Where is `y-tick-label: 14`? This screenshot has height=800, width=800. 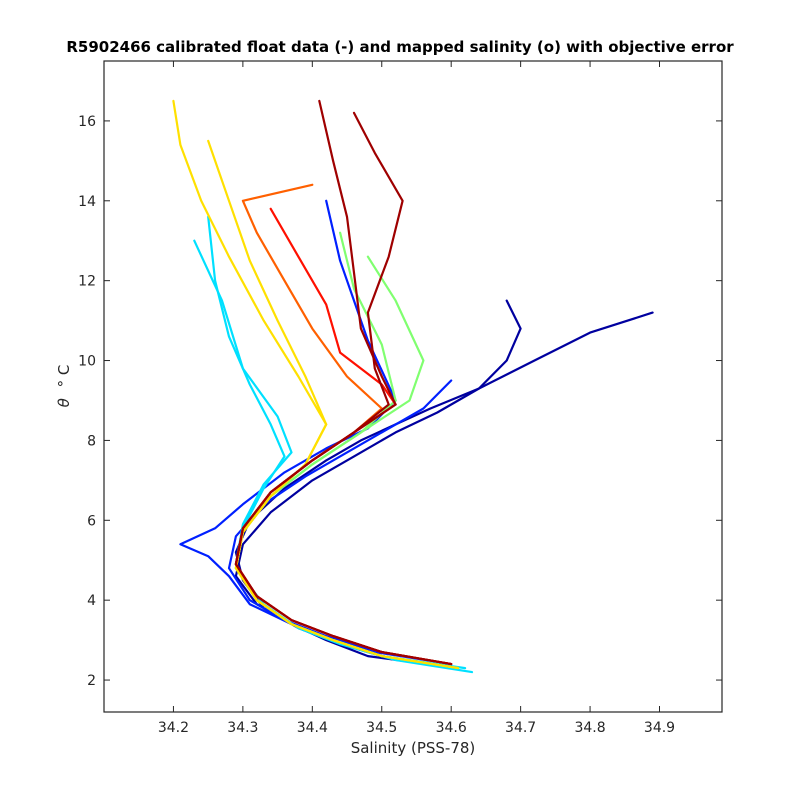 y-tick-label: 14 is located at coordinates (87, 202).